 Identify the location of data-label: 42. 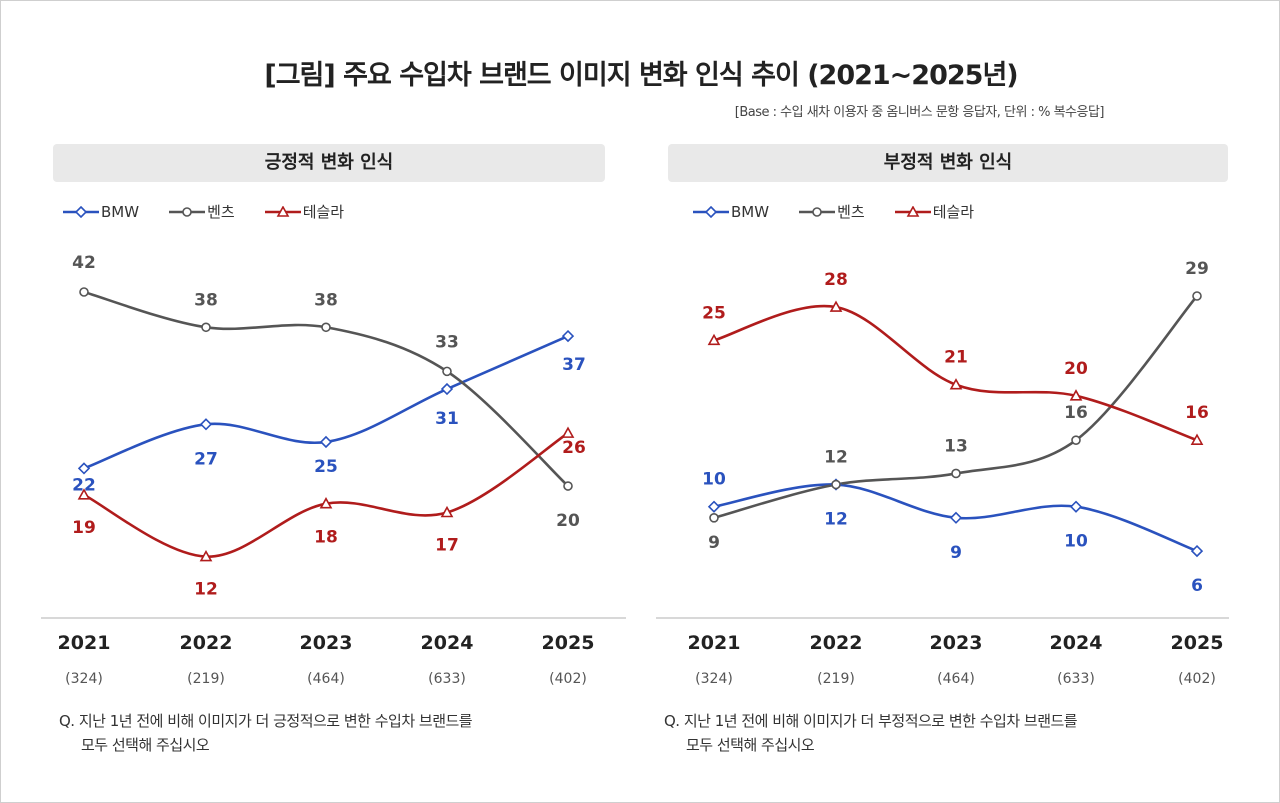
(84, 263).